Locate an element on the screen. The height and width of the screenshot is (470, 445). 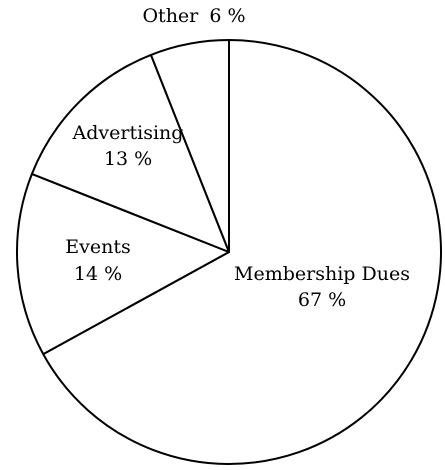
pie-slice-other is located at coordinates (189, 146).